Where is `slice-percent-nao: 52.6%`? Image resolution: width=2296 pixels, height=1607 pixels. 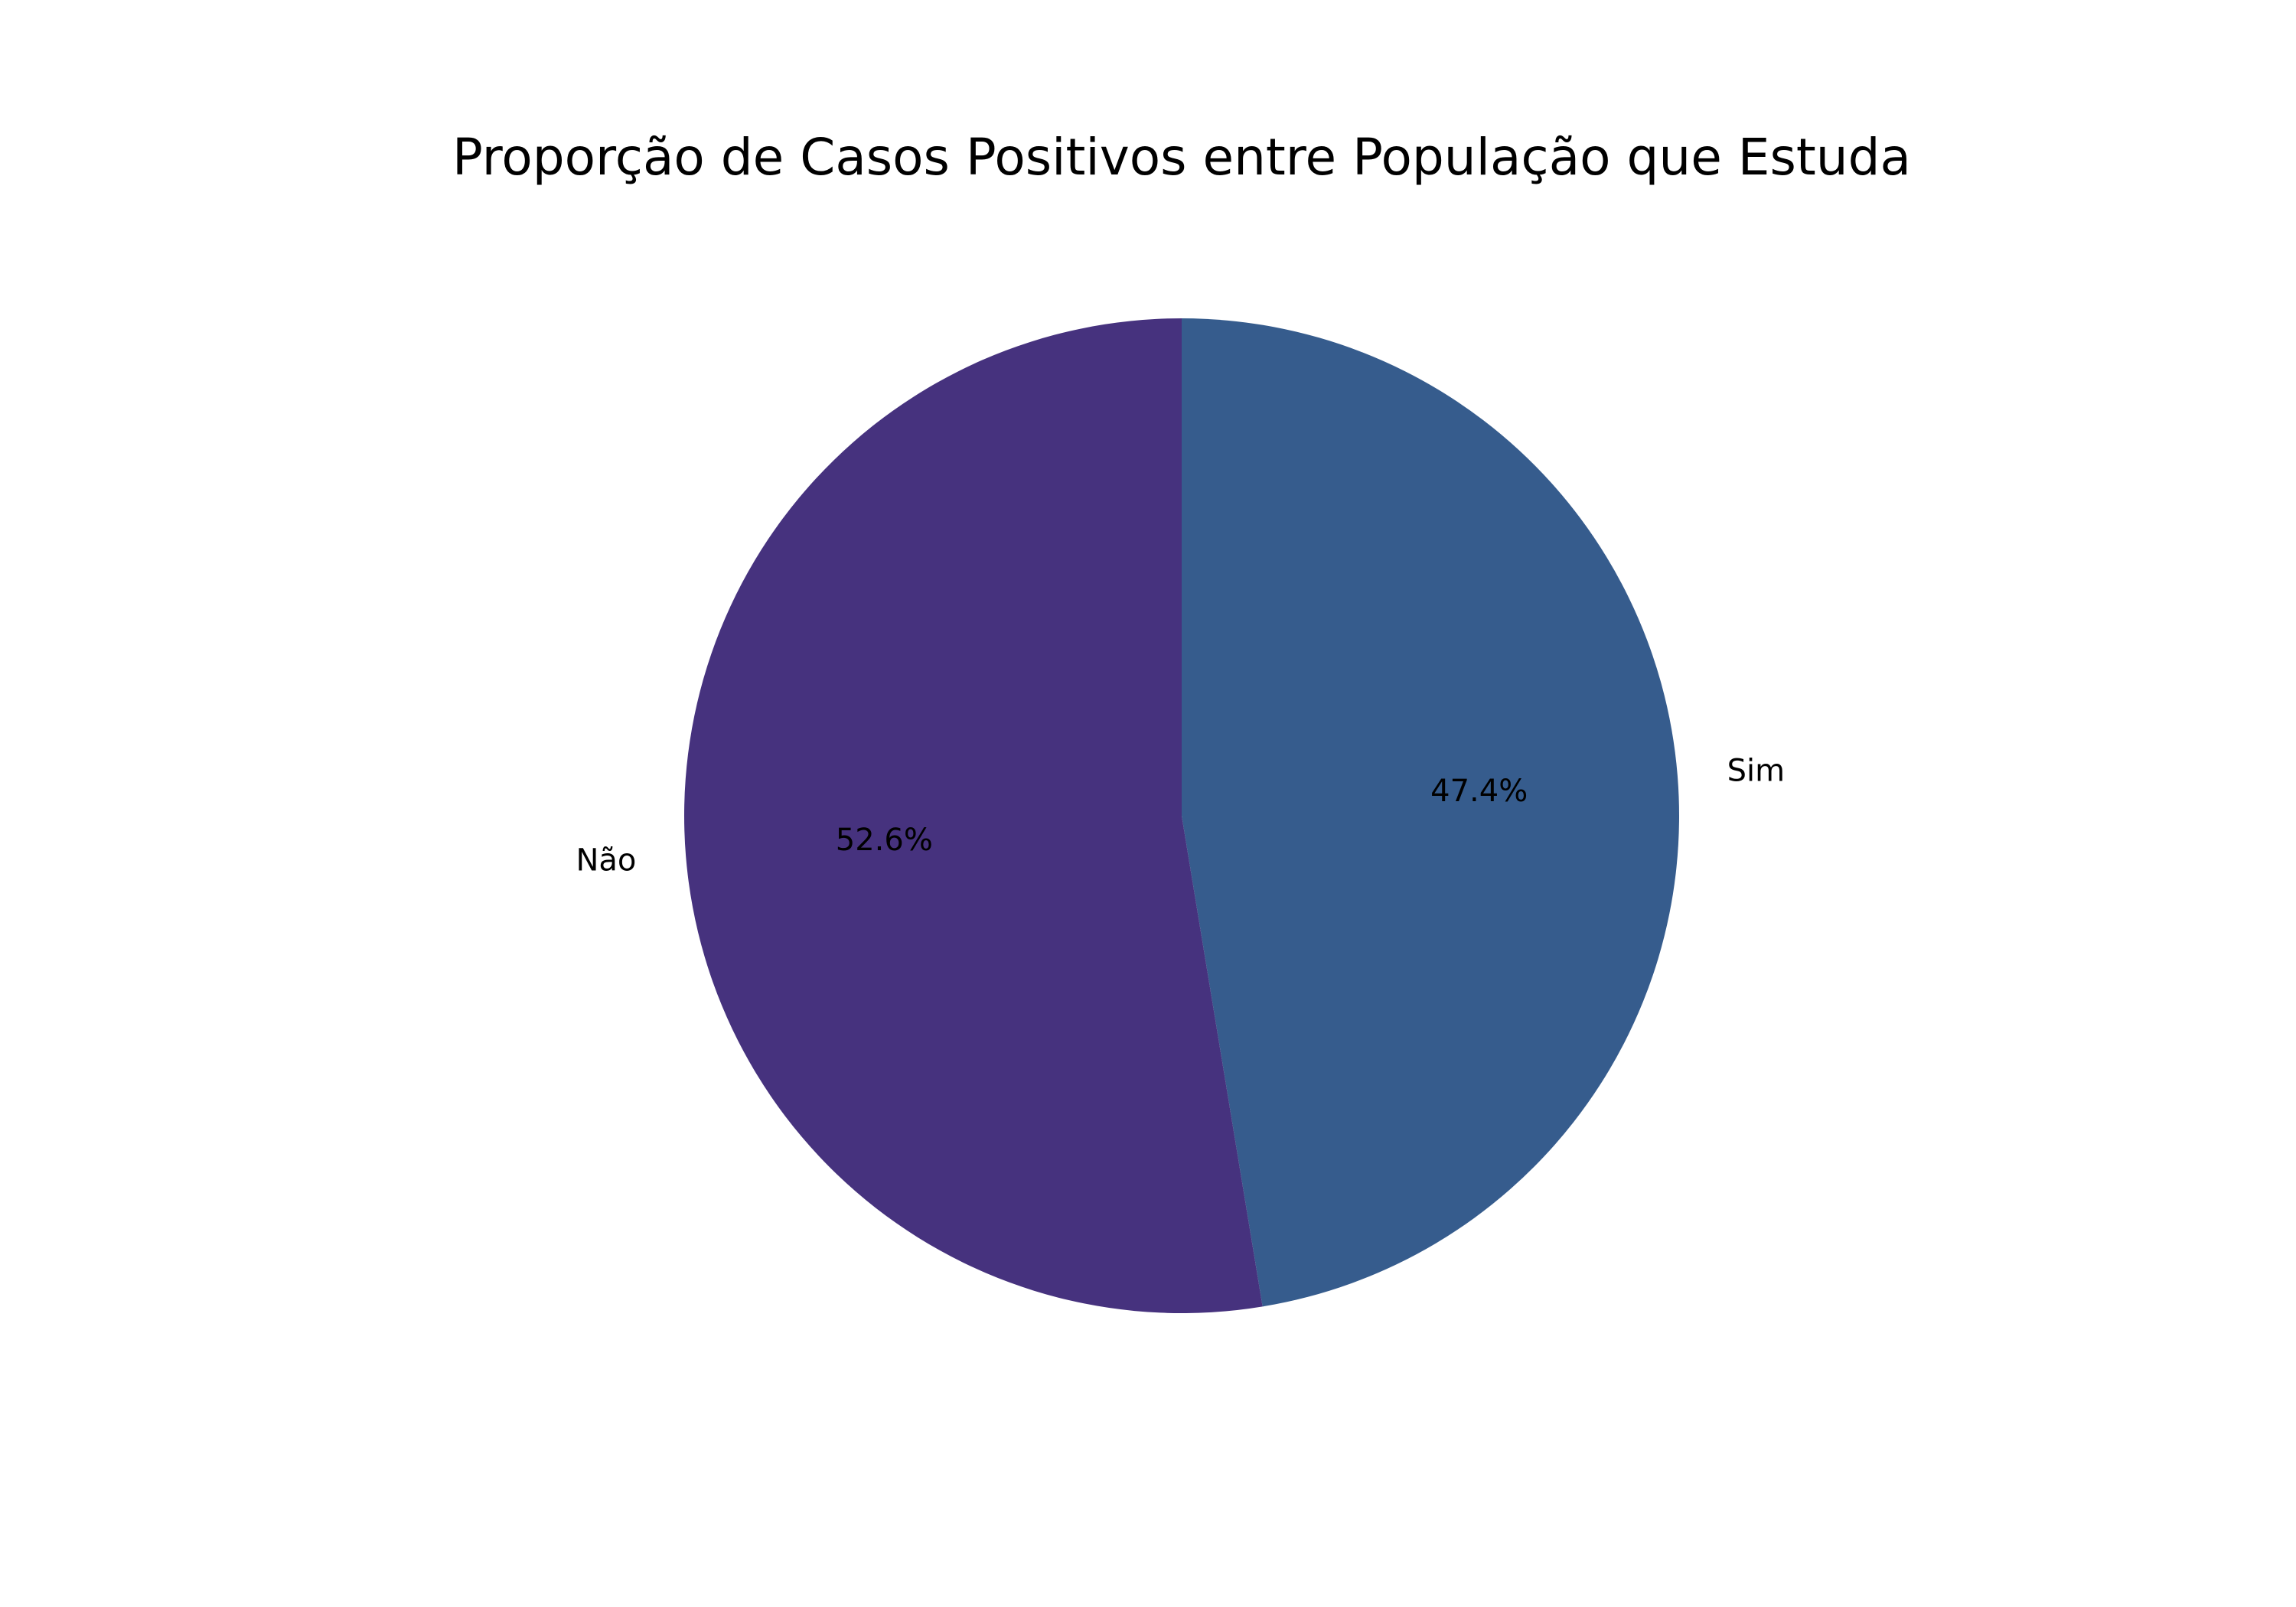
slice-percent-nao: 52.6% is located at coordinates (884, 840).